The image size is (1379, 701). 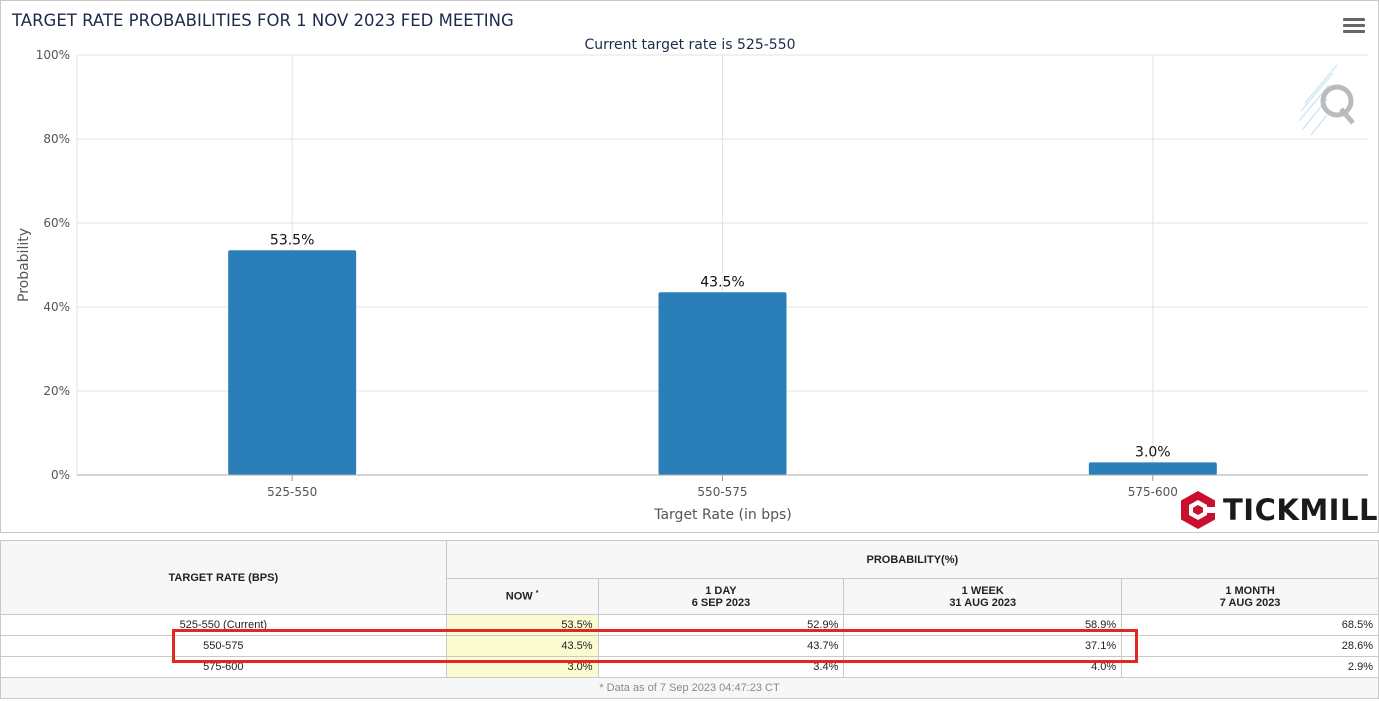 What do you see at coordinates (292, 492) in the screenshot?
I see `x-tick-label: 525-550` at bounding box center [292, 492].